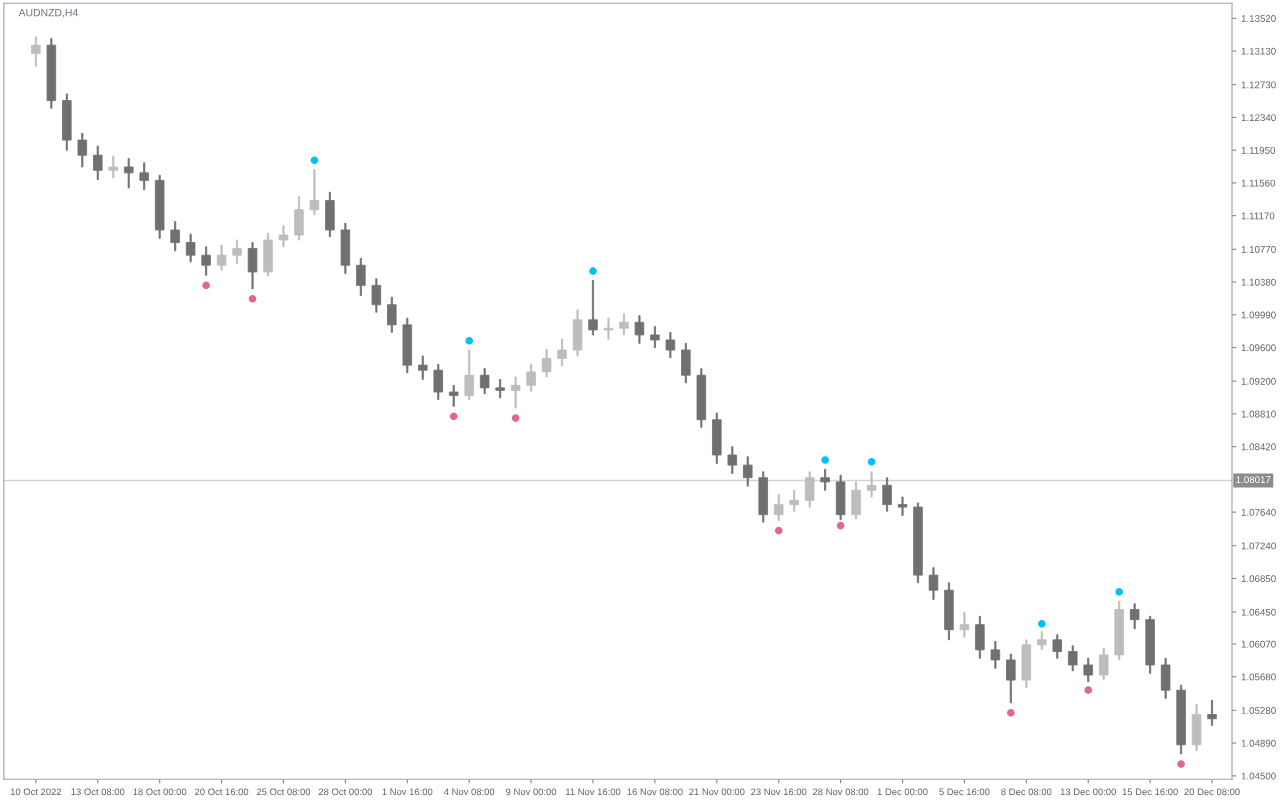 The height and width of the screenshot is (800, 1280). Describe the element at coordinates (1253, 480) in the screenshot. I see `ref-line-label: 1.08017` at that location.